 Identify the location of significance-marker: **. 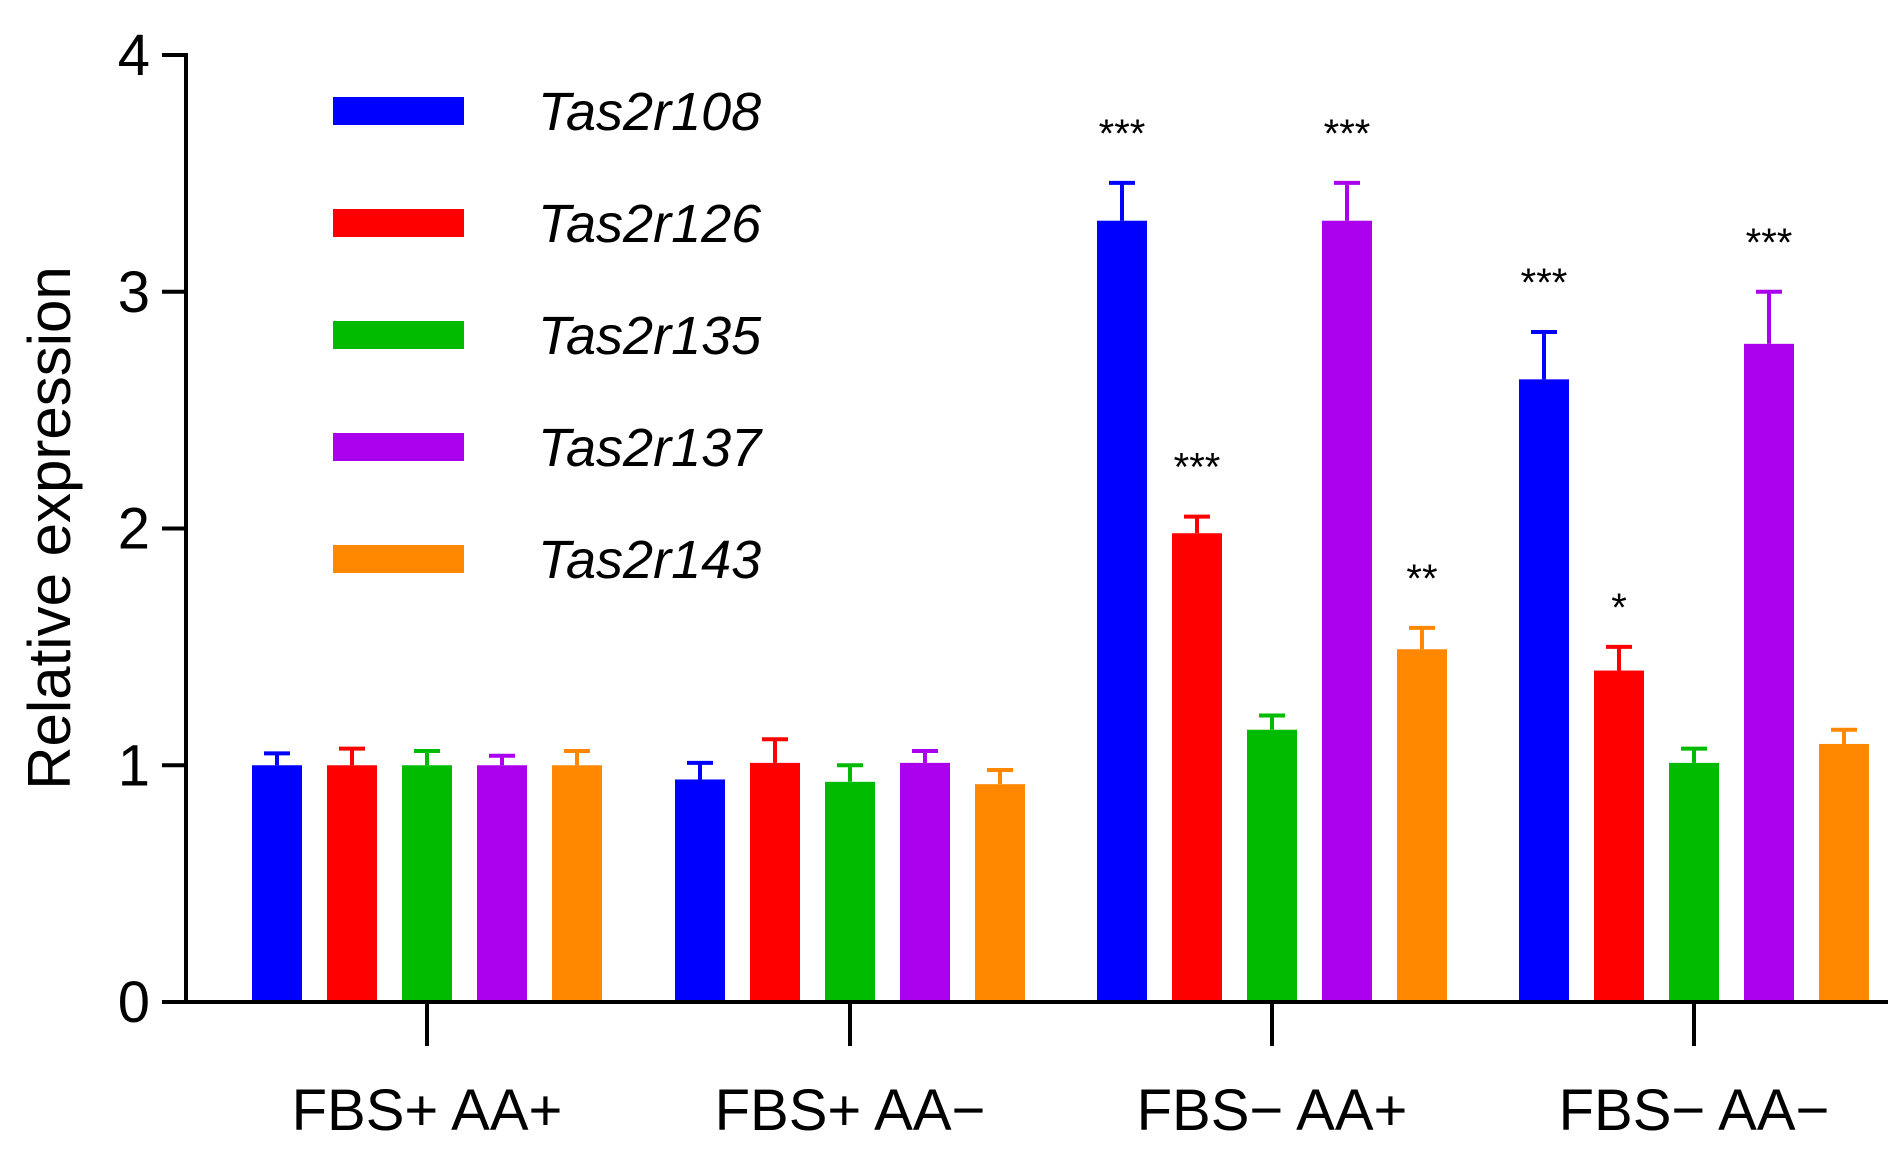
(1421, 579).